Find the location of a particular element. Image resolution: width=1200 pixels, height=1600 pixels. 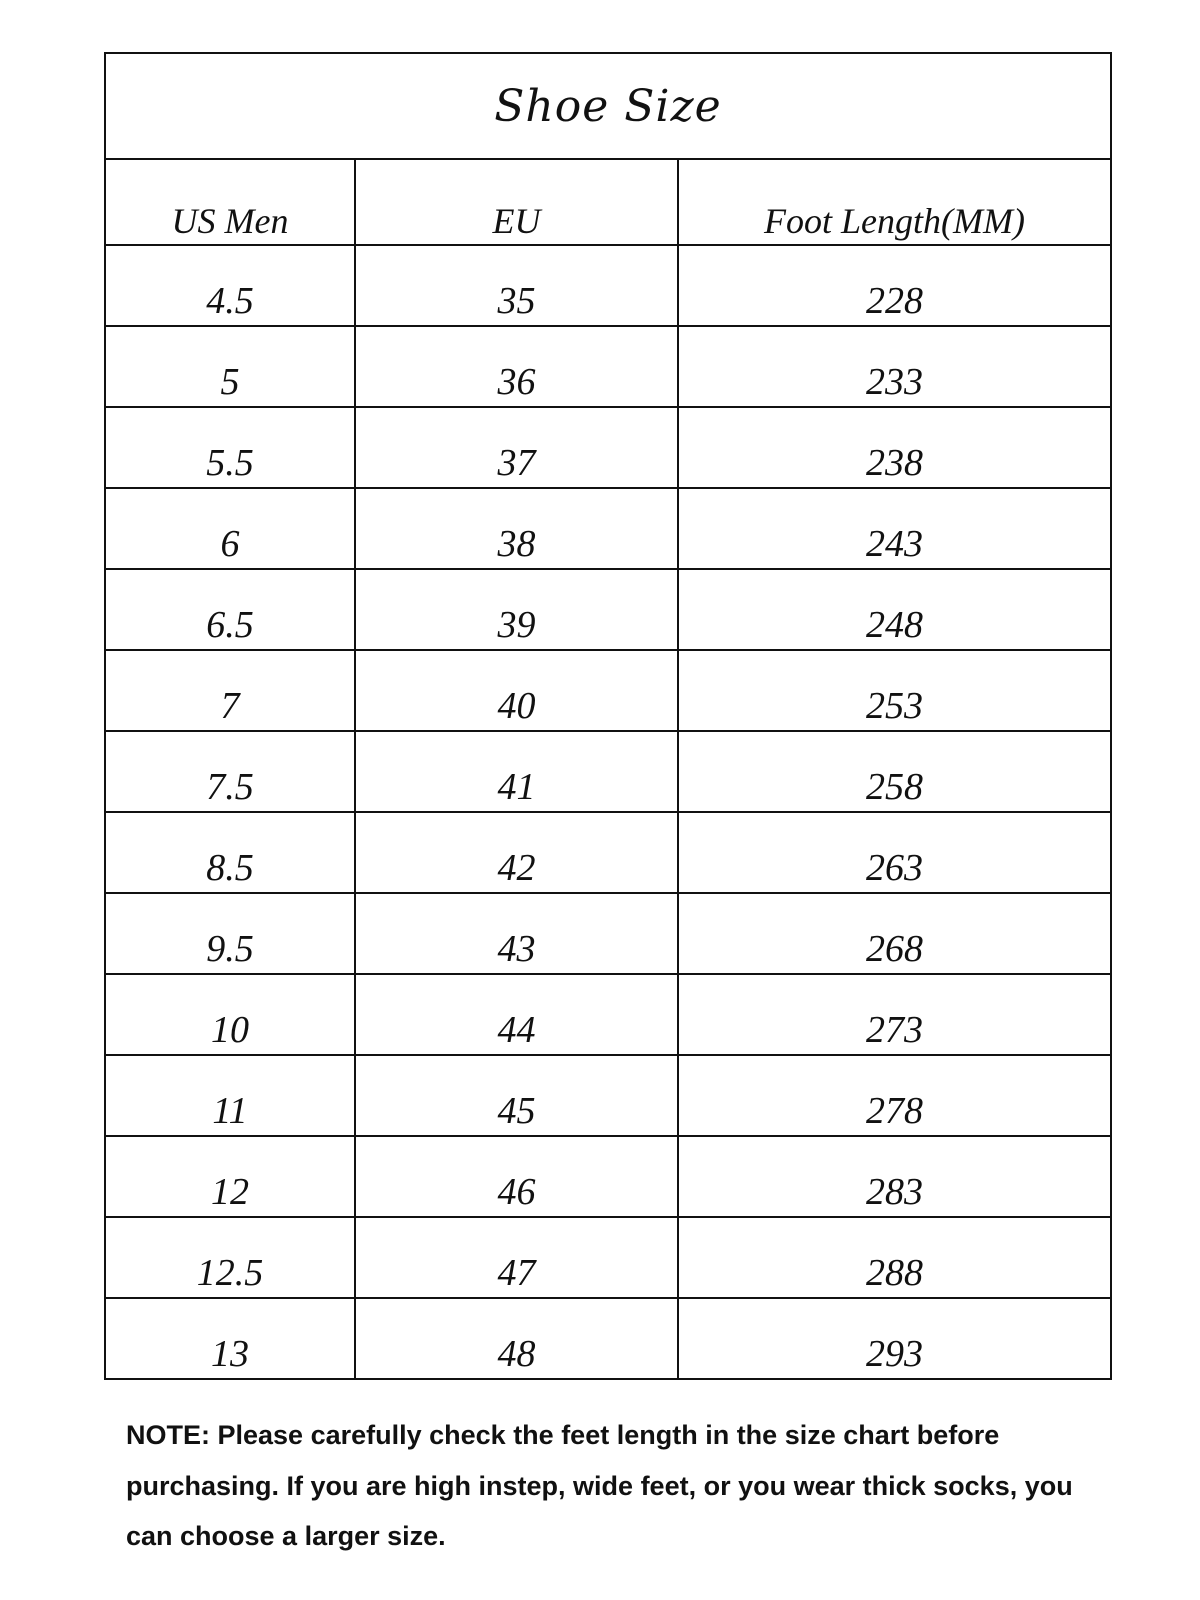

cell-us-men: 9.5 is located at coordinates (231, 933).